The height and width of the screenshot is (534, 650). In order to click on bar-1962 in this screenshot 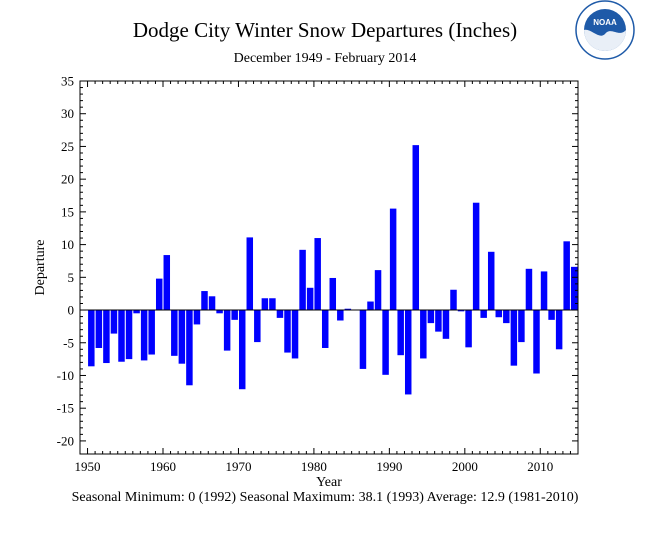, I will do `click(182, 337)`.